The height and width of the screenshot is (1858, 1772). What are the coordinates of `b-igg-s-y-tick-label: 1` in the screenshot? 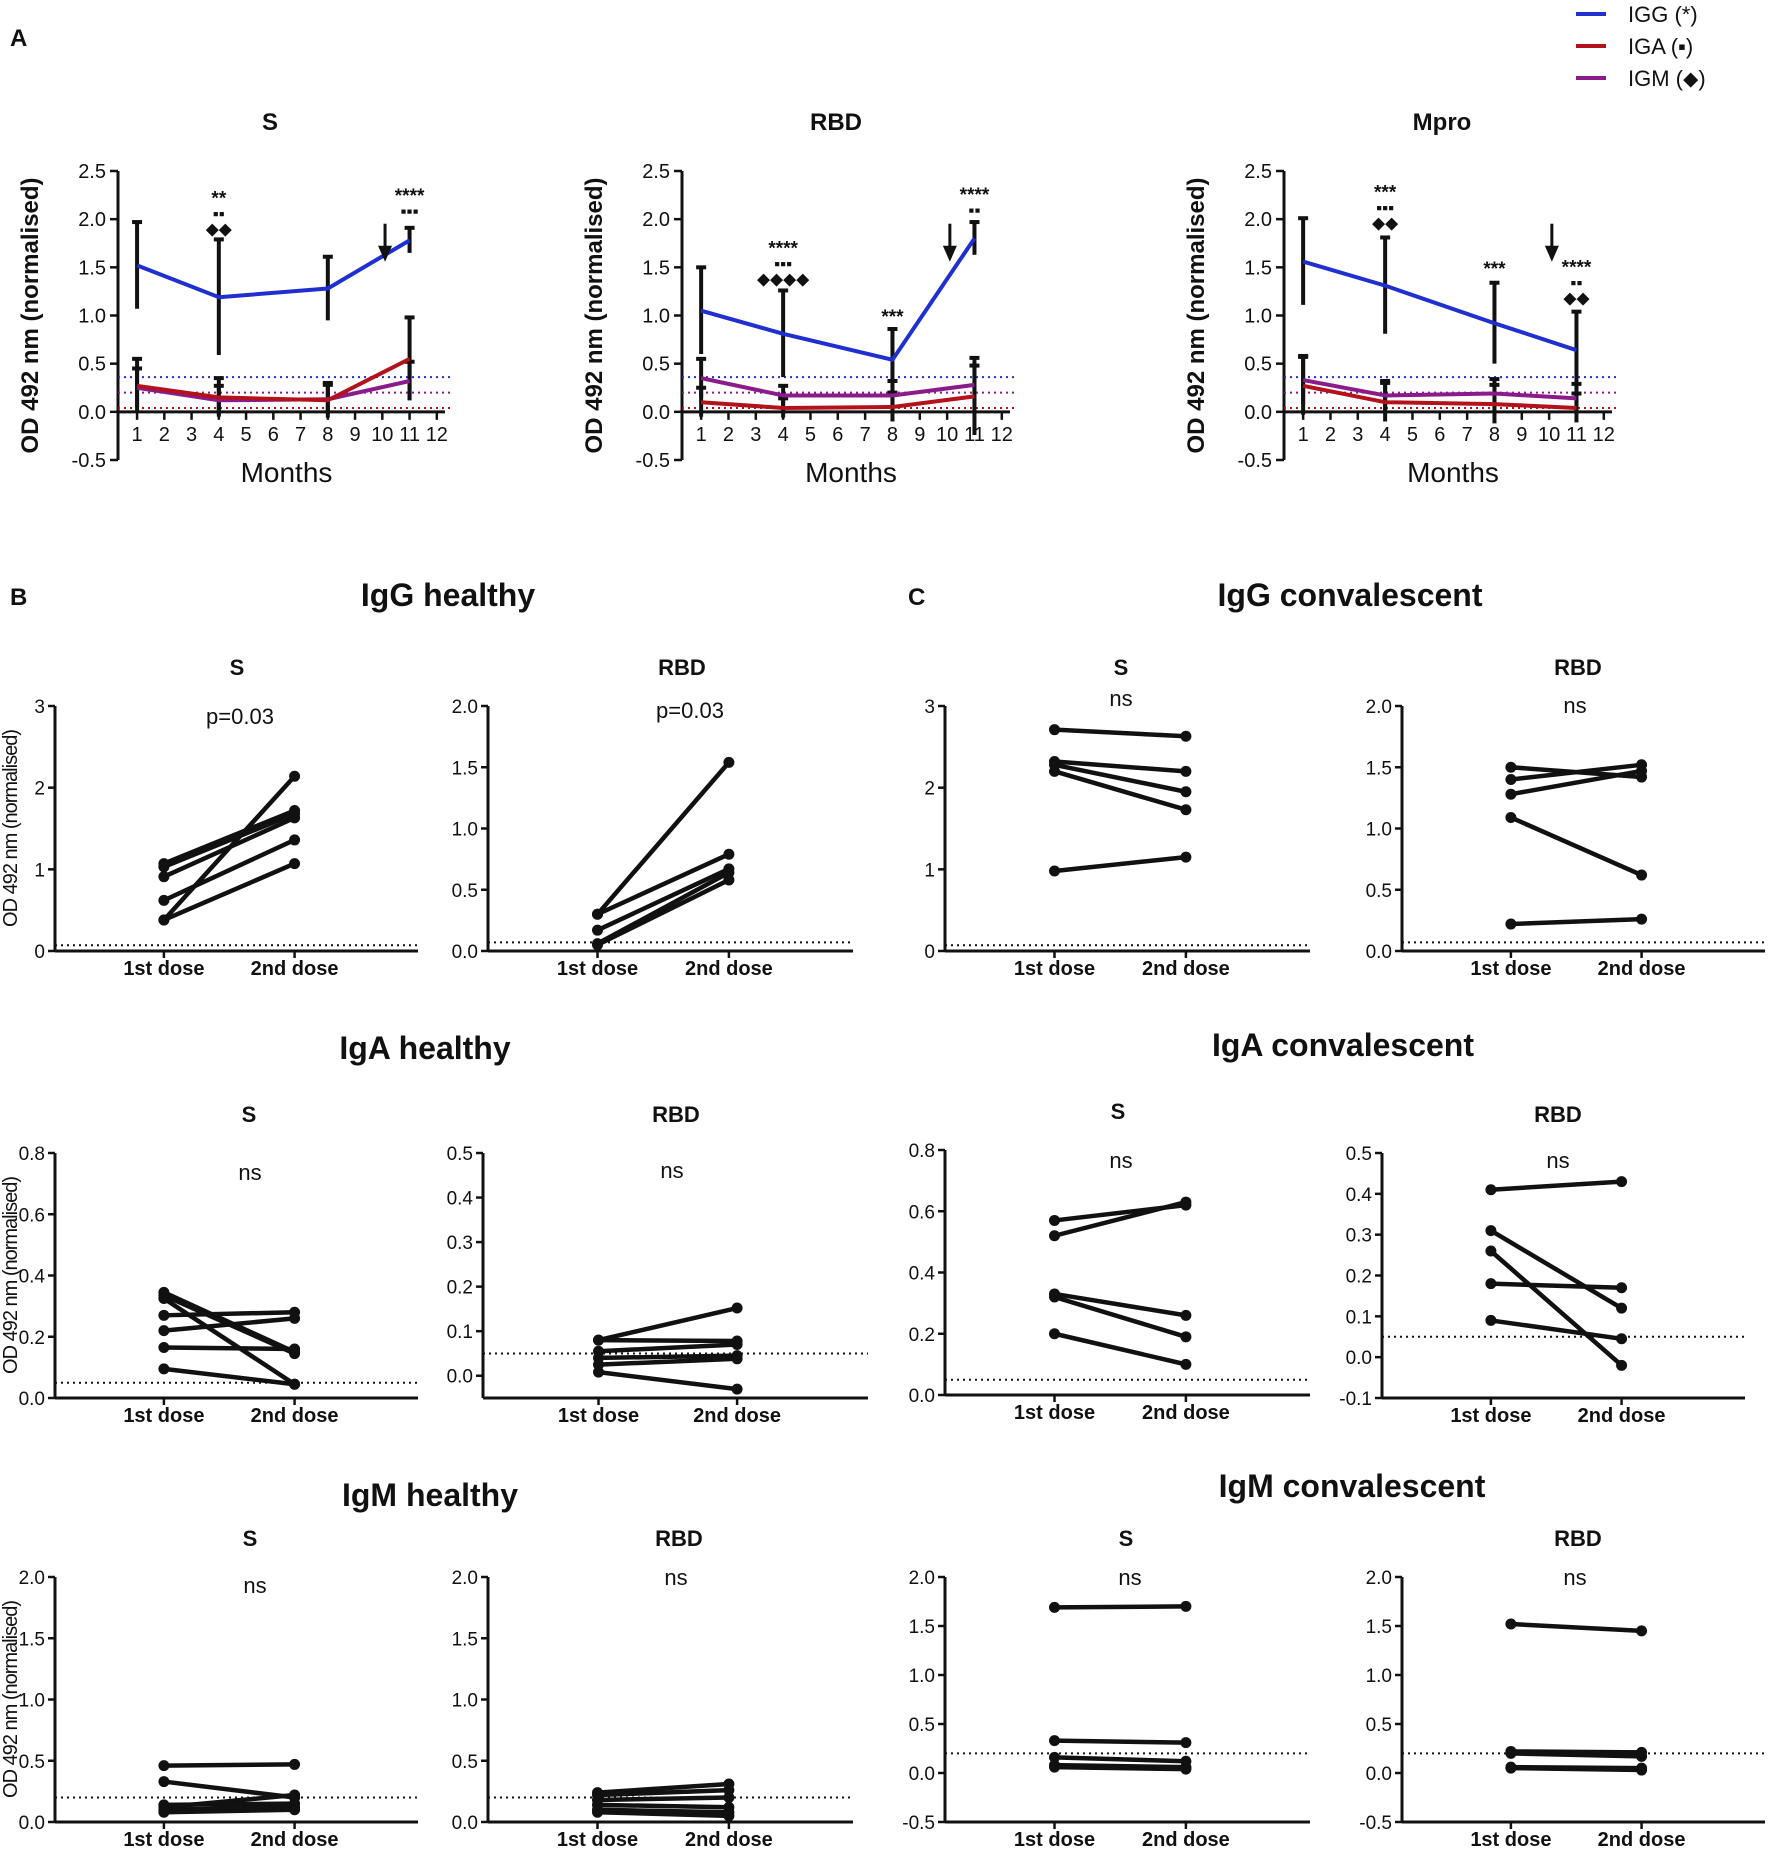 It's located at (39, 870).